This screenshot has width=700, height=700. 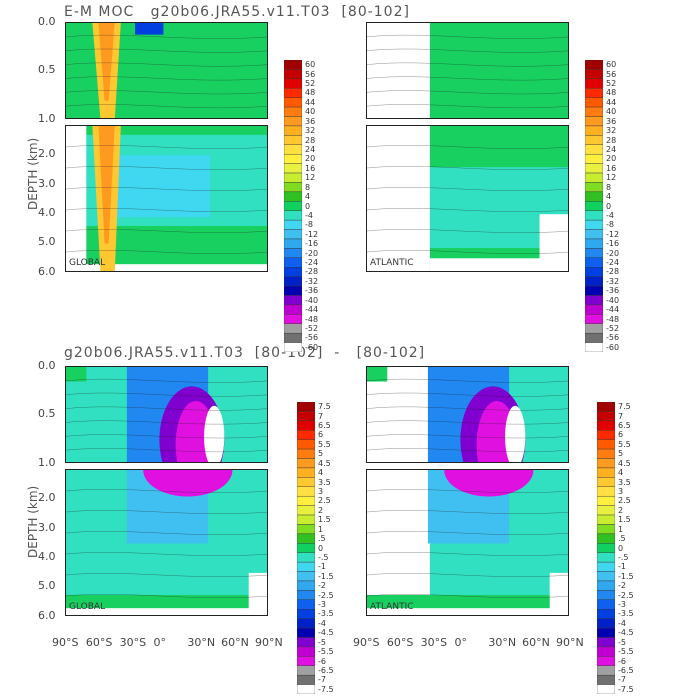 What do you see at coordinates (613, 310) in the screenshot?
I see `colorbar-label: -44` at bounding box center [613, 310].